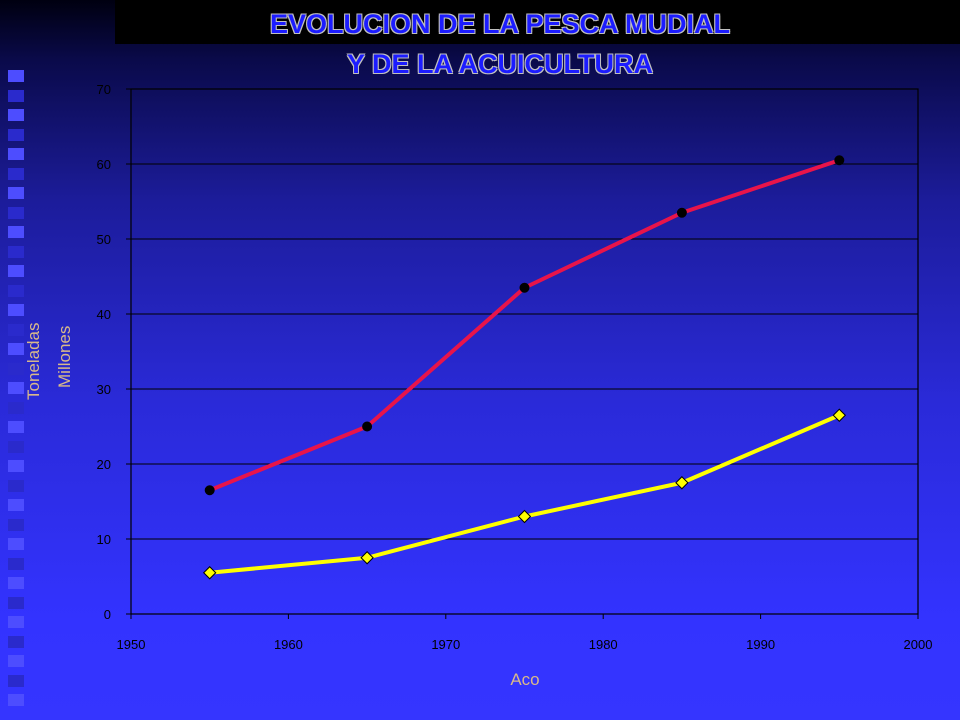 This screenshot has height=720, width=960. What do you see at coordinates (131, 644) in the screenshot?
I see `x-tick-label: 1950` at bounding box center [131, 644].